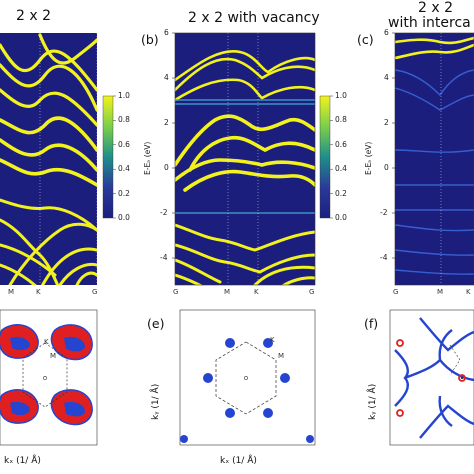  I want to click on colorbar-left-tick: 0.0, so click(124, 217).